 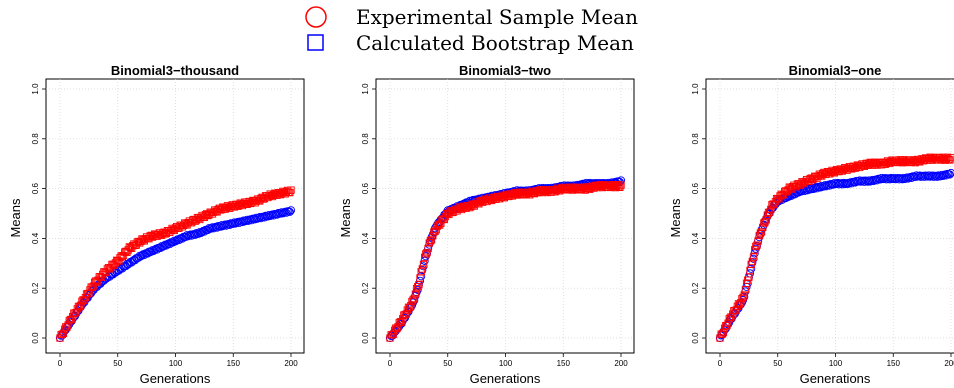 I want to click on legend-label-experimental: Experimental Sample Mean, so click(x=497, y=17).